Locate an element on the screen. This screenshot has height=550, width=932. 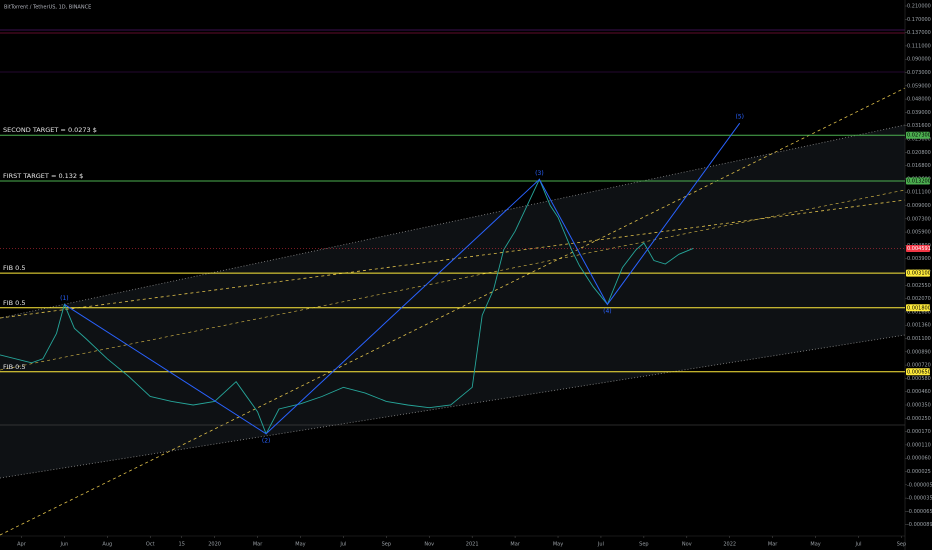
y-tick-label: -0.000065 is located at coordinates (919, 512).